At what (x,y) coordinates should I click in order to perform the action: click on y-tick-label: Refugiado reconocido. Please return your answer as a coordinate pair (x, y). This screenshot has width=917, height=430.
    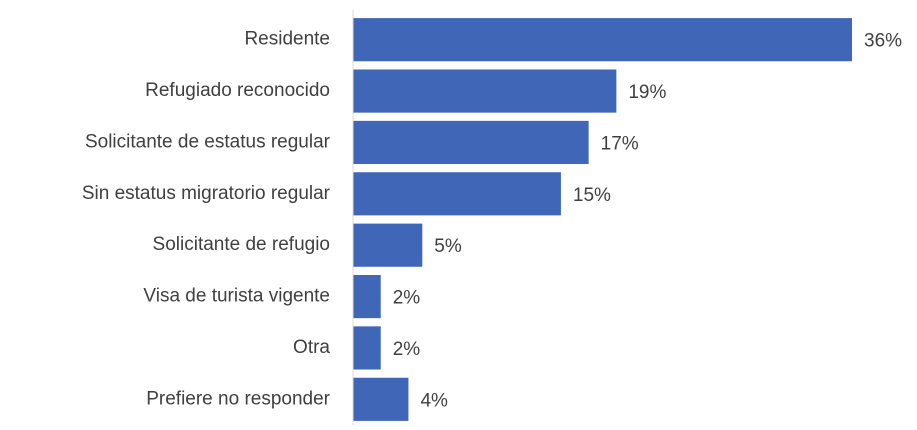
    Looking at the image, I should click on (237, 90).